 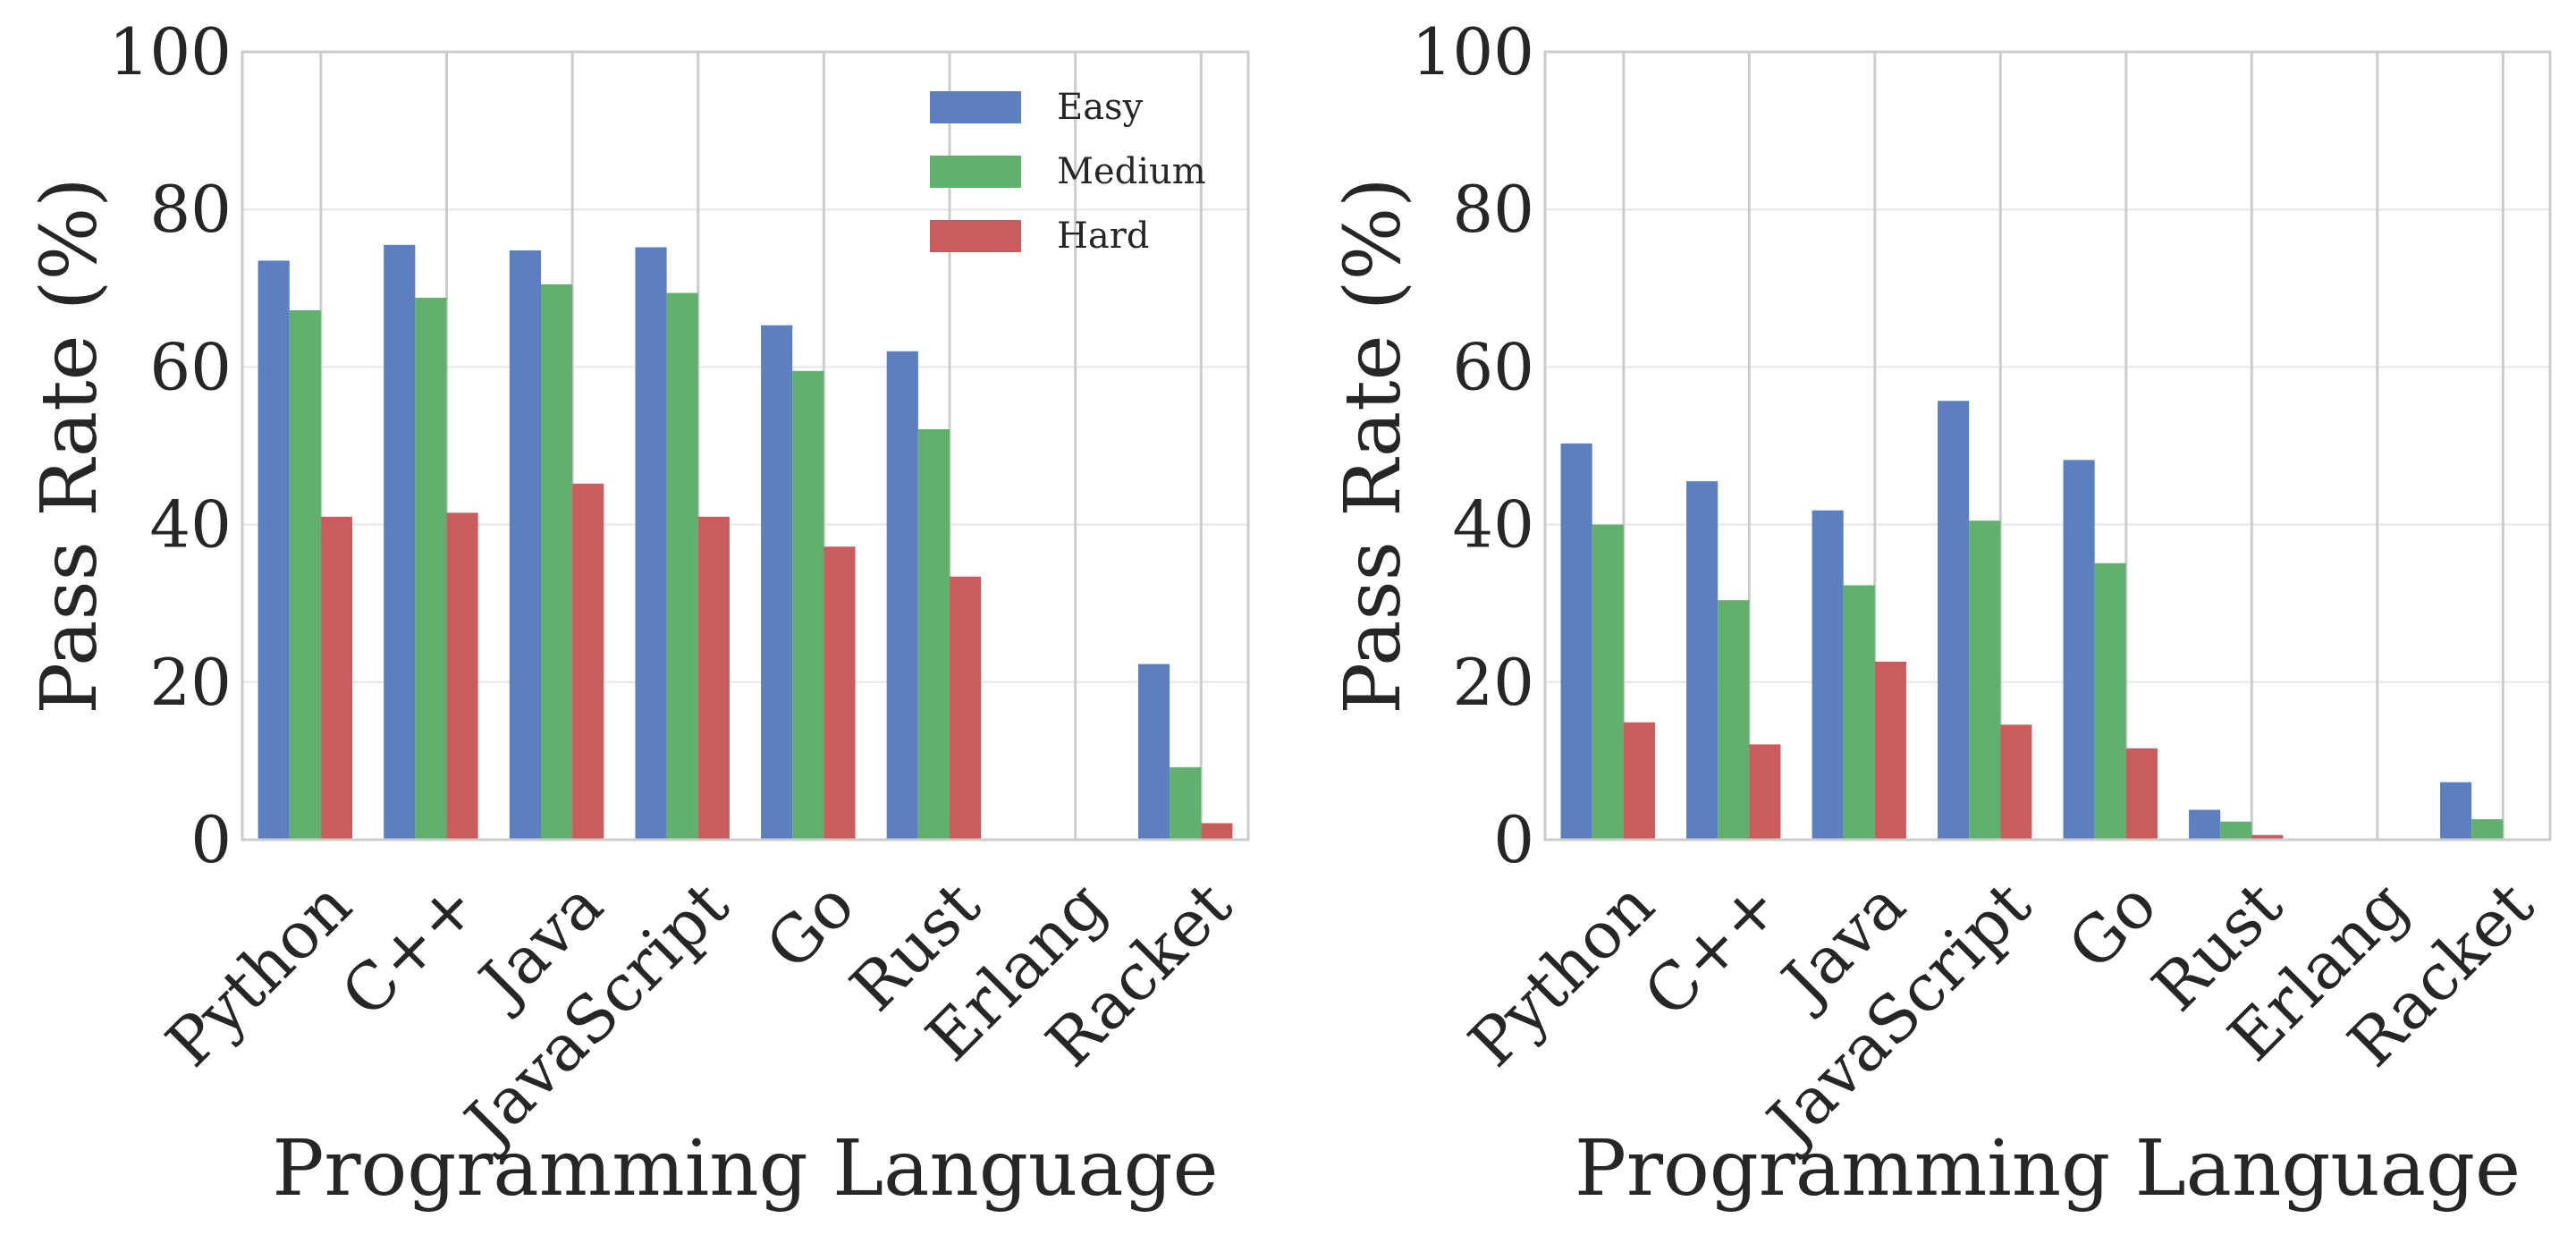 What do you see at coordinates (1100, 107) in the screenshot?
I see `legend-label-easy: Easy` at bounding box center [1100, 107].